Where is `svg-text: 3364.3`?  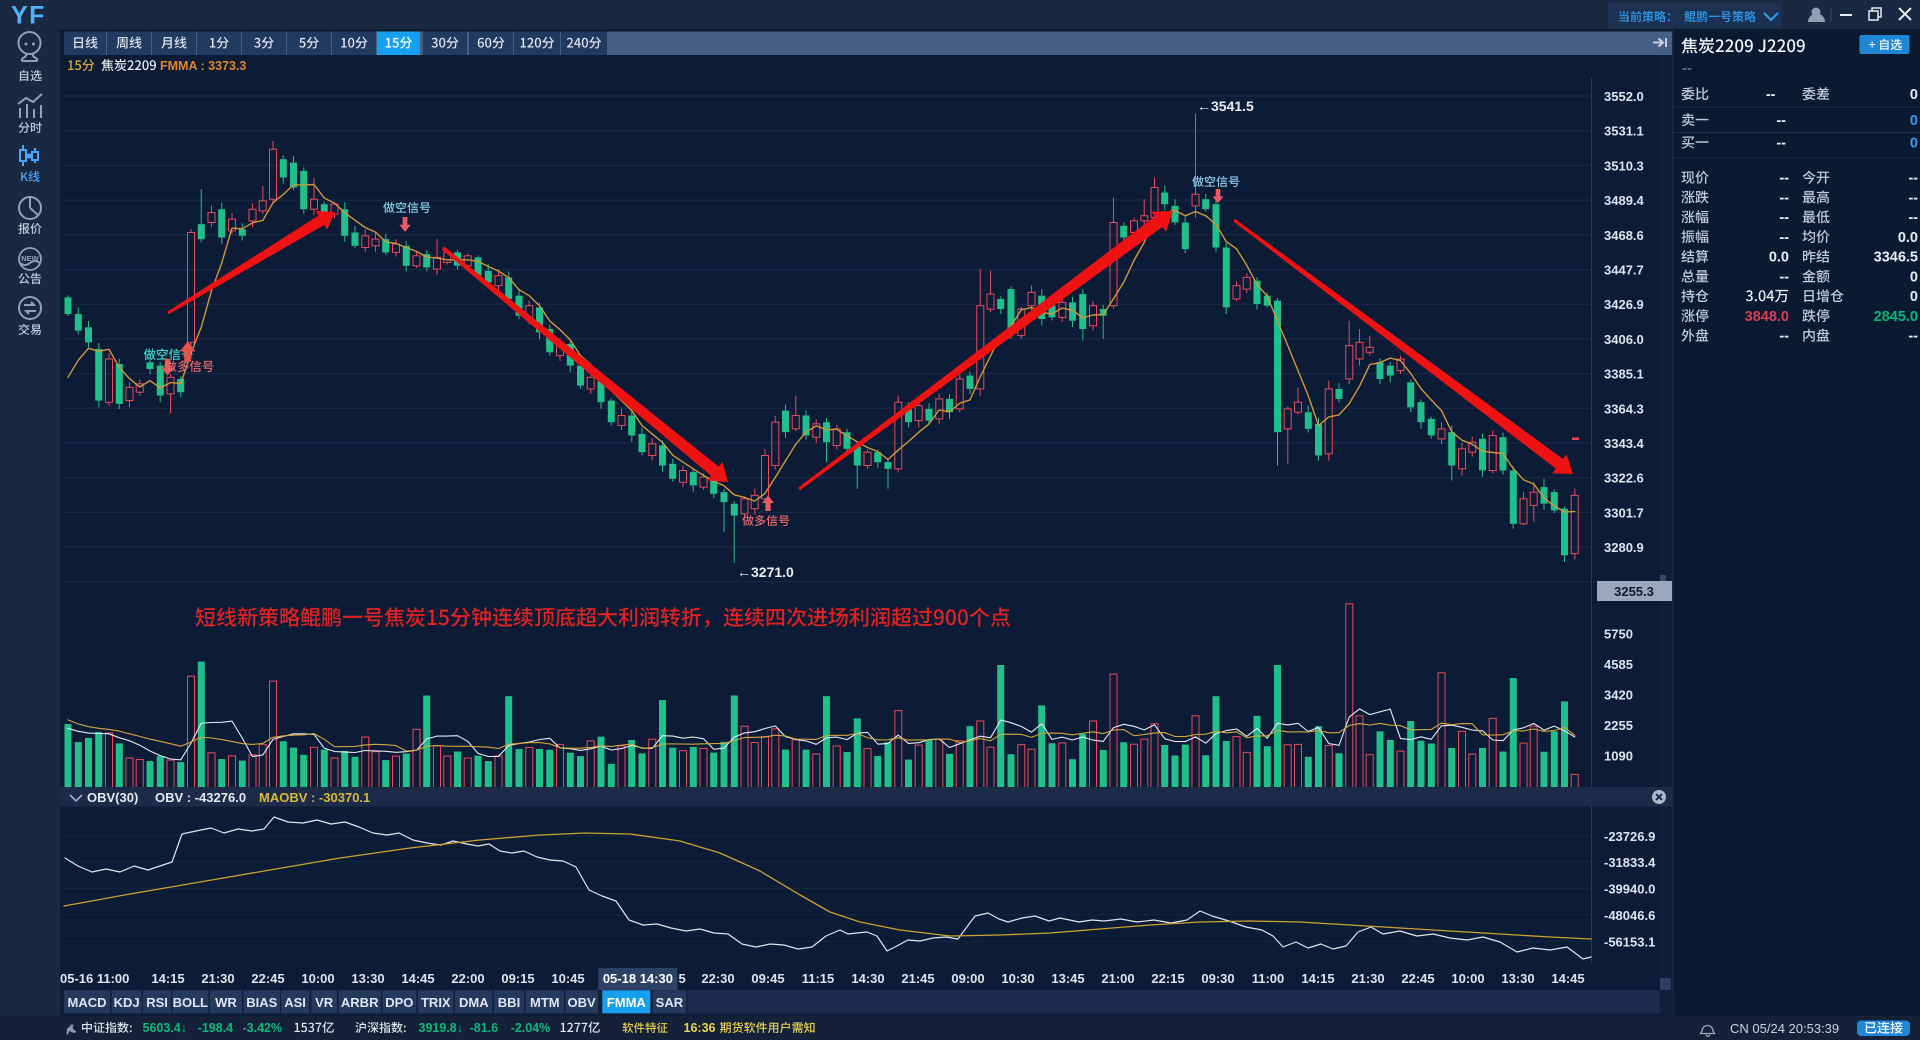 svg-text: 3364.3 is located at coordinates (1624, 408).